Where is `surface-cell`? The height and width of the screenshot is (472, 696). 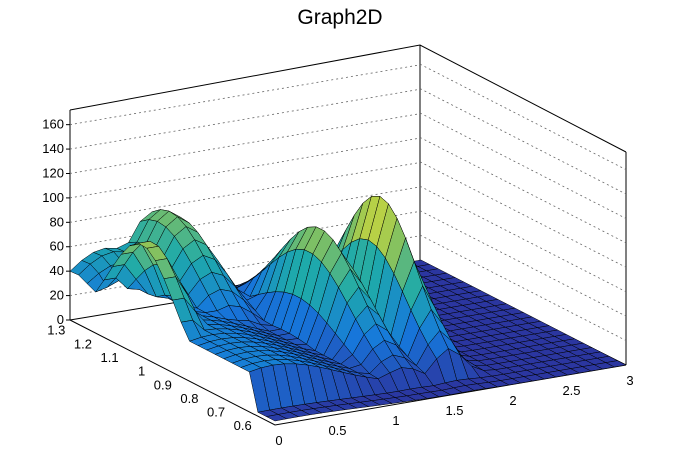 surface-cell is located at coordinates (276, 418).